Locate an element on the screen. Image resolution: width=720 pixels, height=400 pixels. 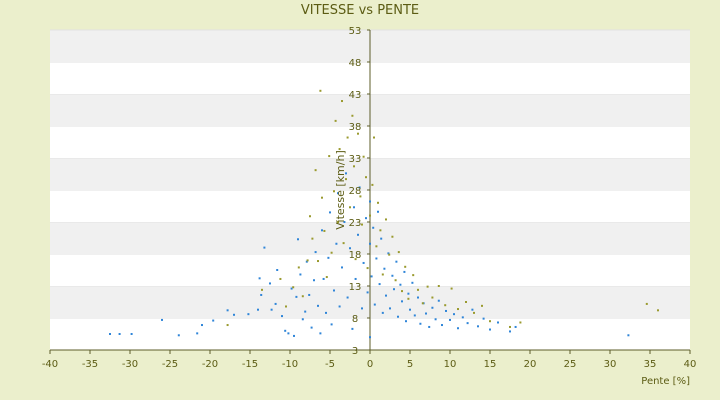
x-tick-label: -35 is located at coordinates (90, 364).